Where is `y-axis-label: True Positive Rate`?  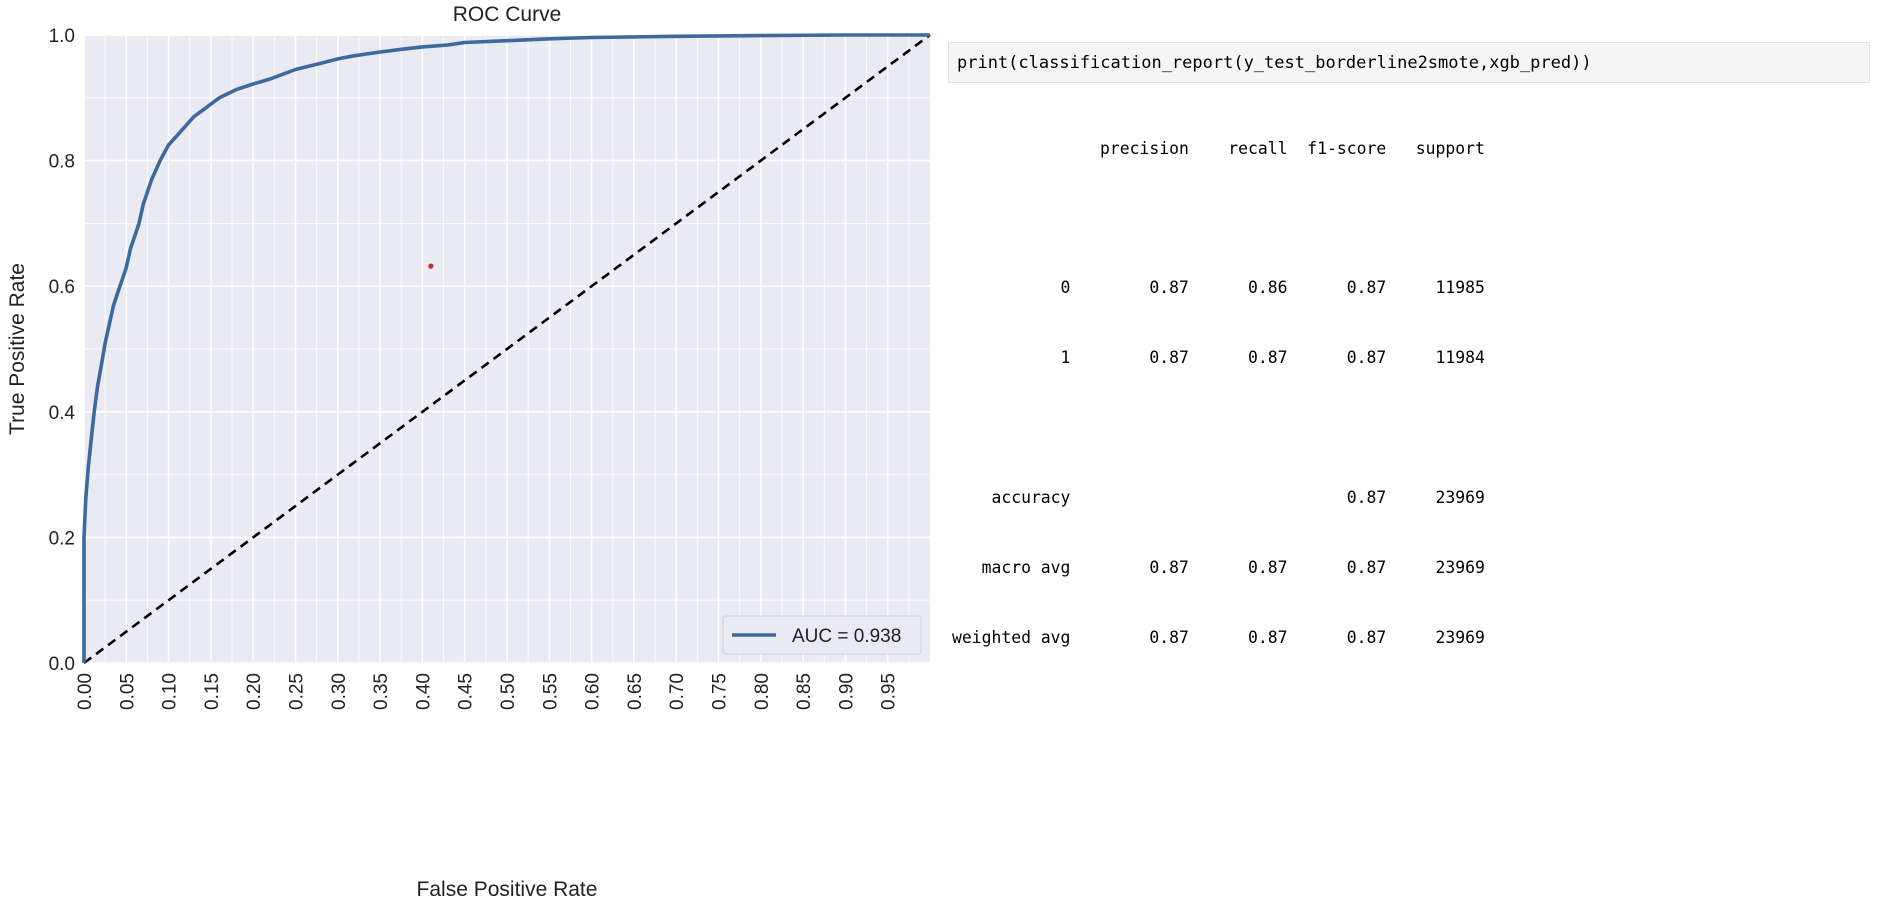
y-axis-label: True Positive Rate is located at coordinates (17, 349).